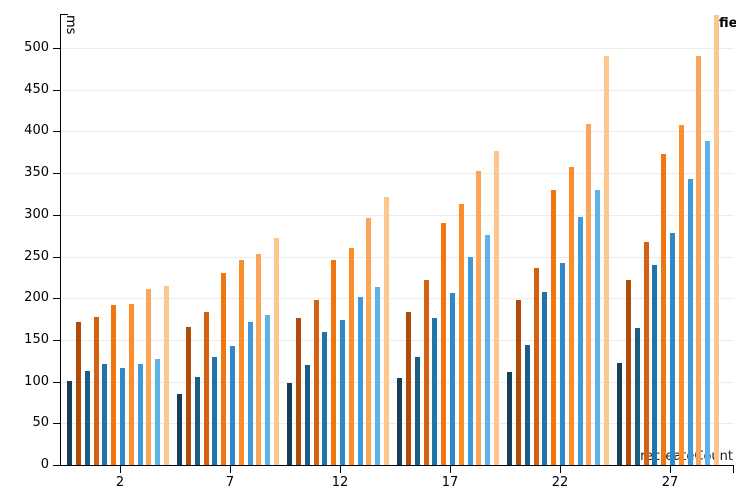  Describe the element at coordinates (397, 465) in the screenshot. I see `x-axis-line` at that location.